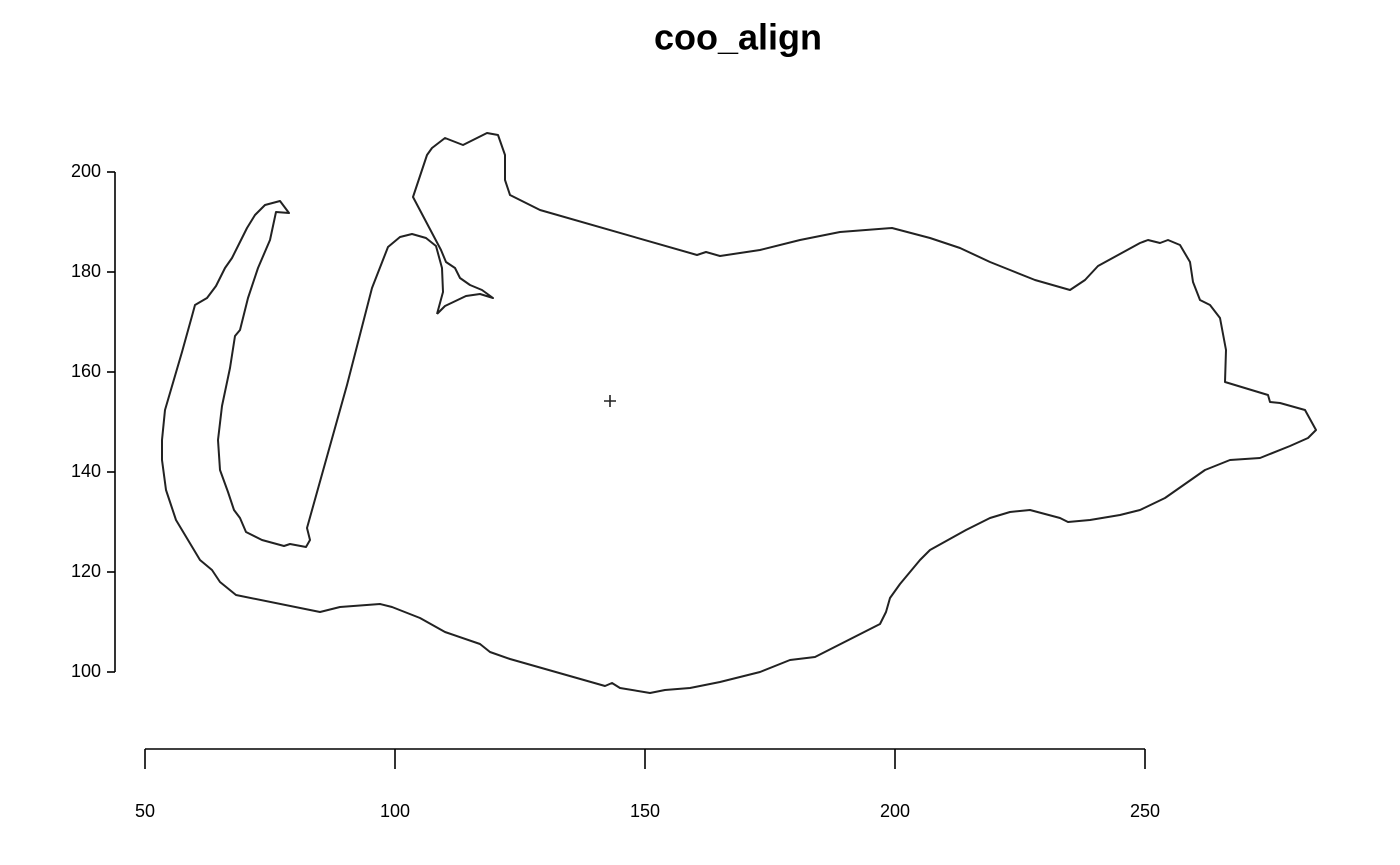 The height and width of the screenshot is (865, 1400). I want to click on chart-title: coo_align, so click(738, 37).